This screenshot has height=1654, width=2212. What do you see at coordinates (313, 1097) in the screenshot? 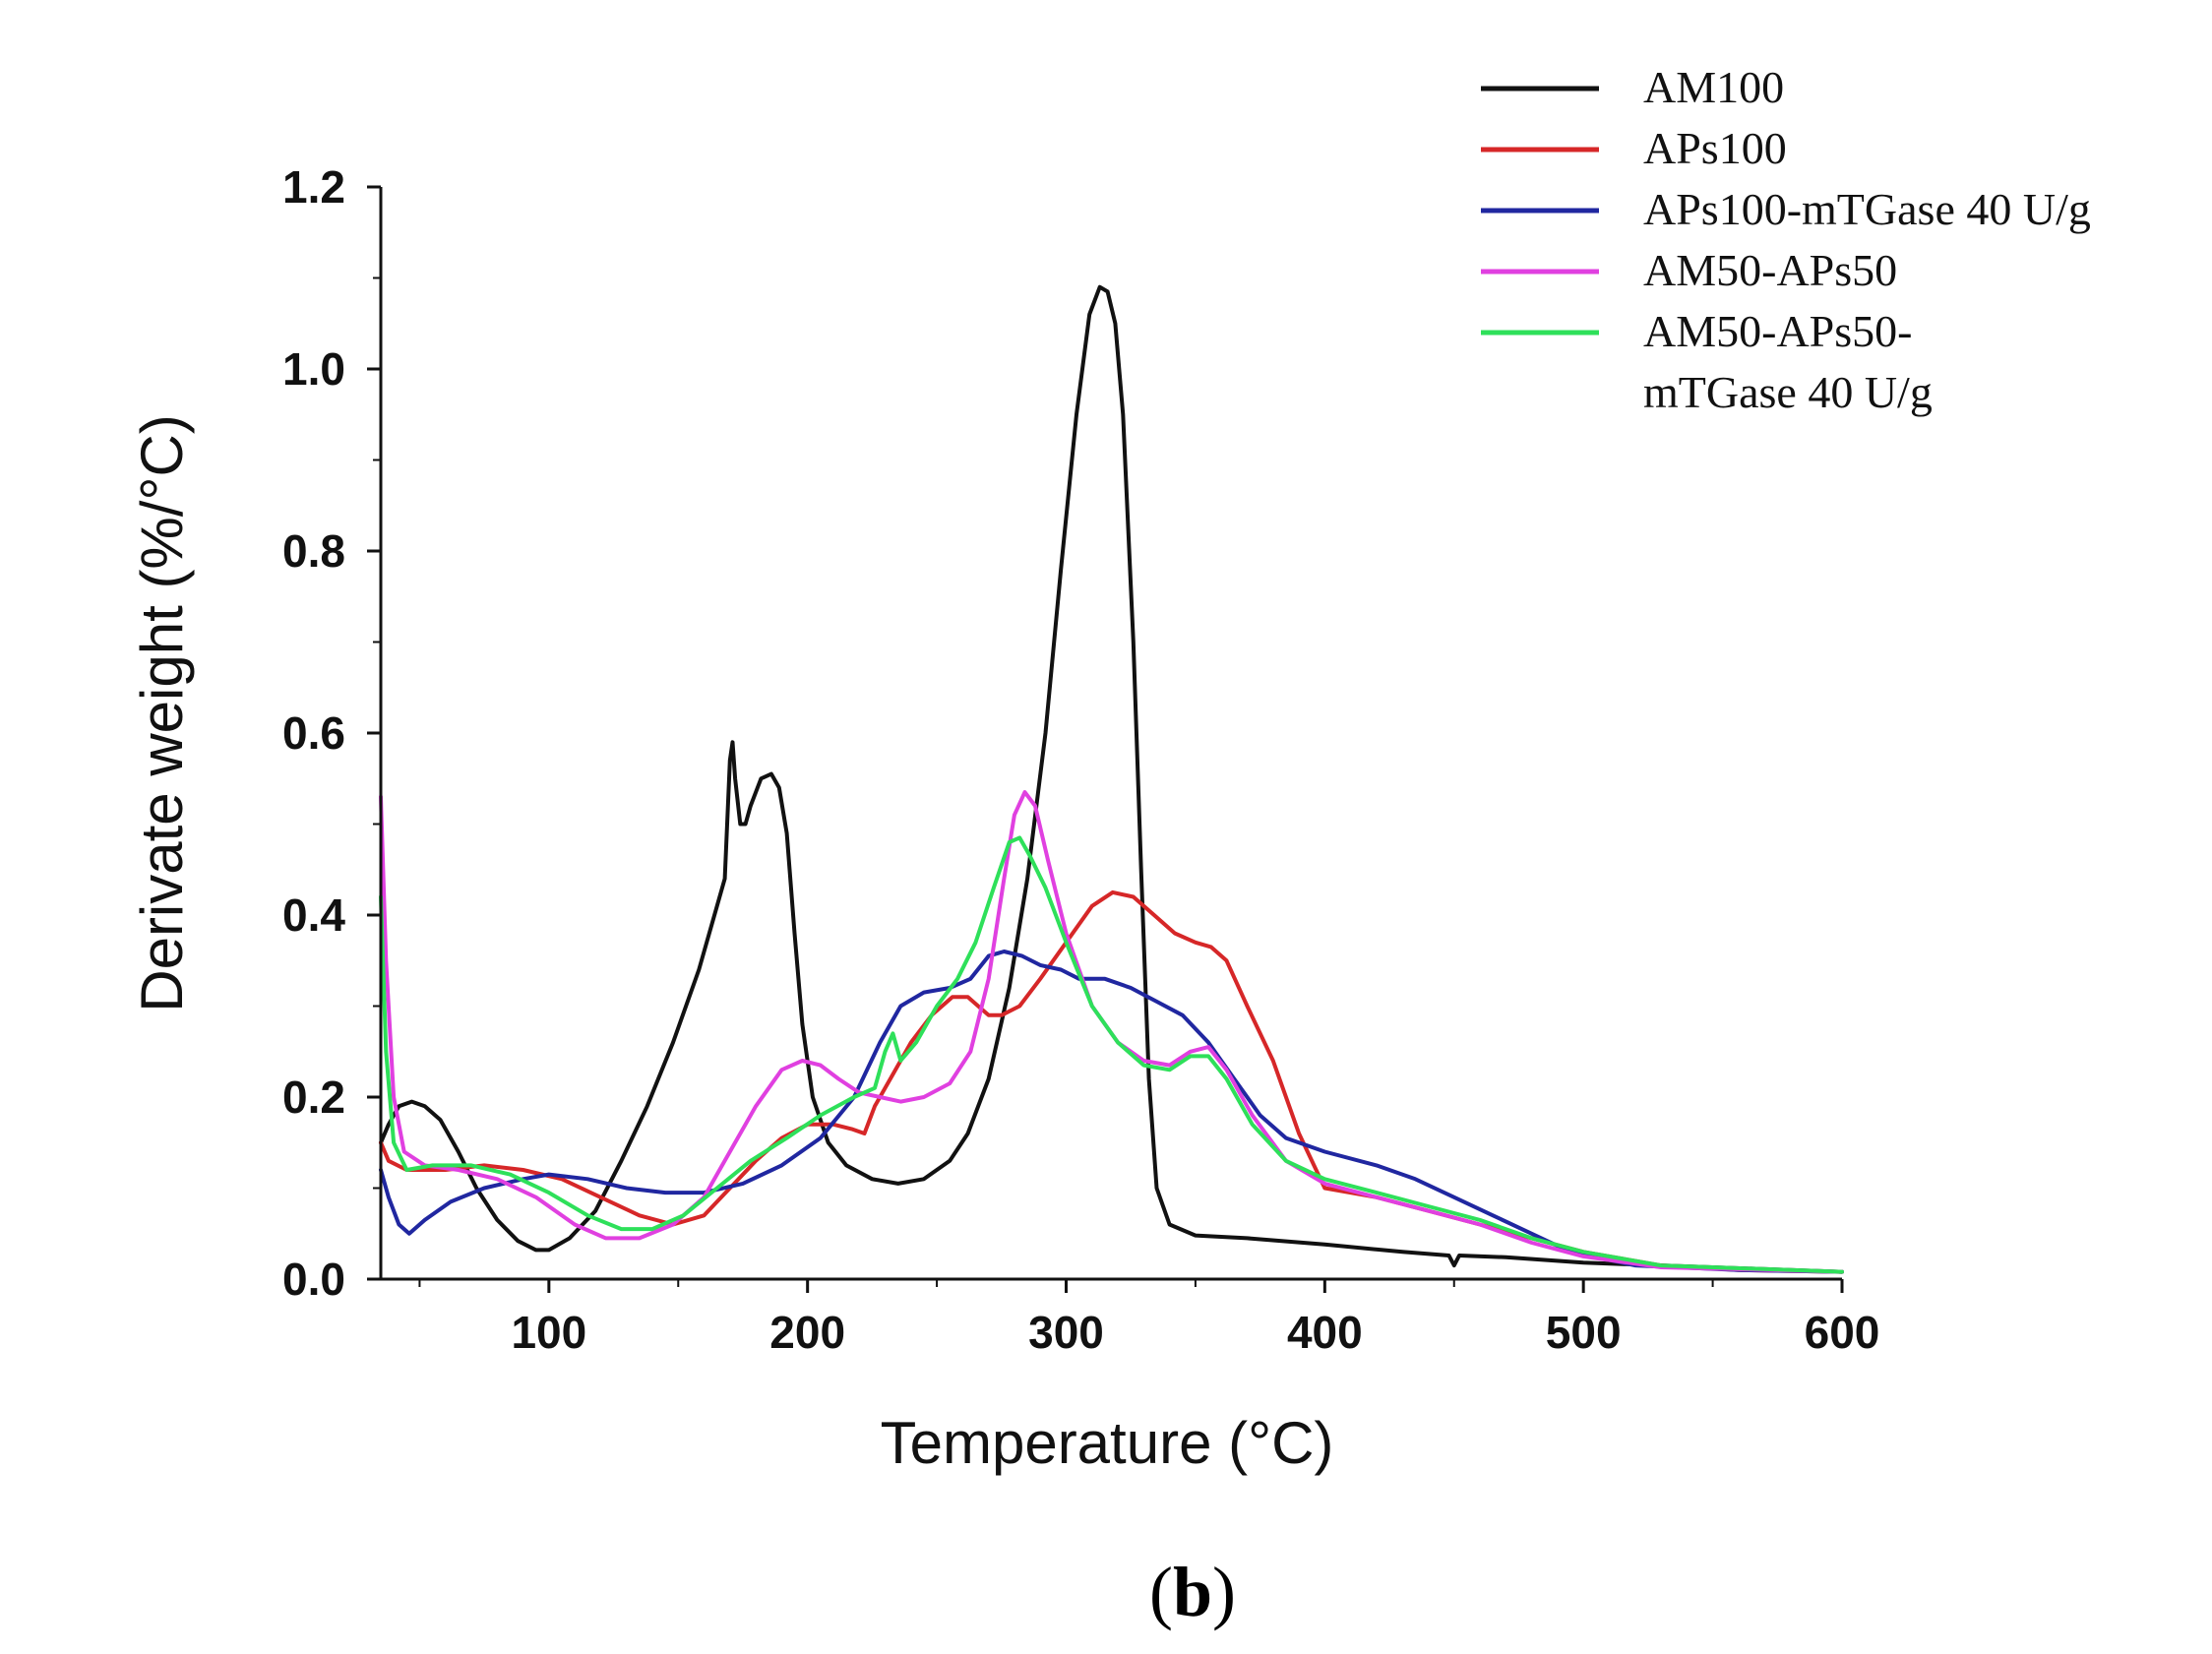
I see `y-tick-label: 0.2` at bounding box center [313, 1097].